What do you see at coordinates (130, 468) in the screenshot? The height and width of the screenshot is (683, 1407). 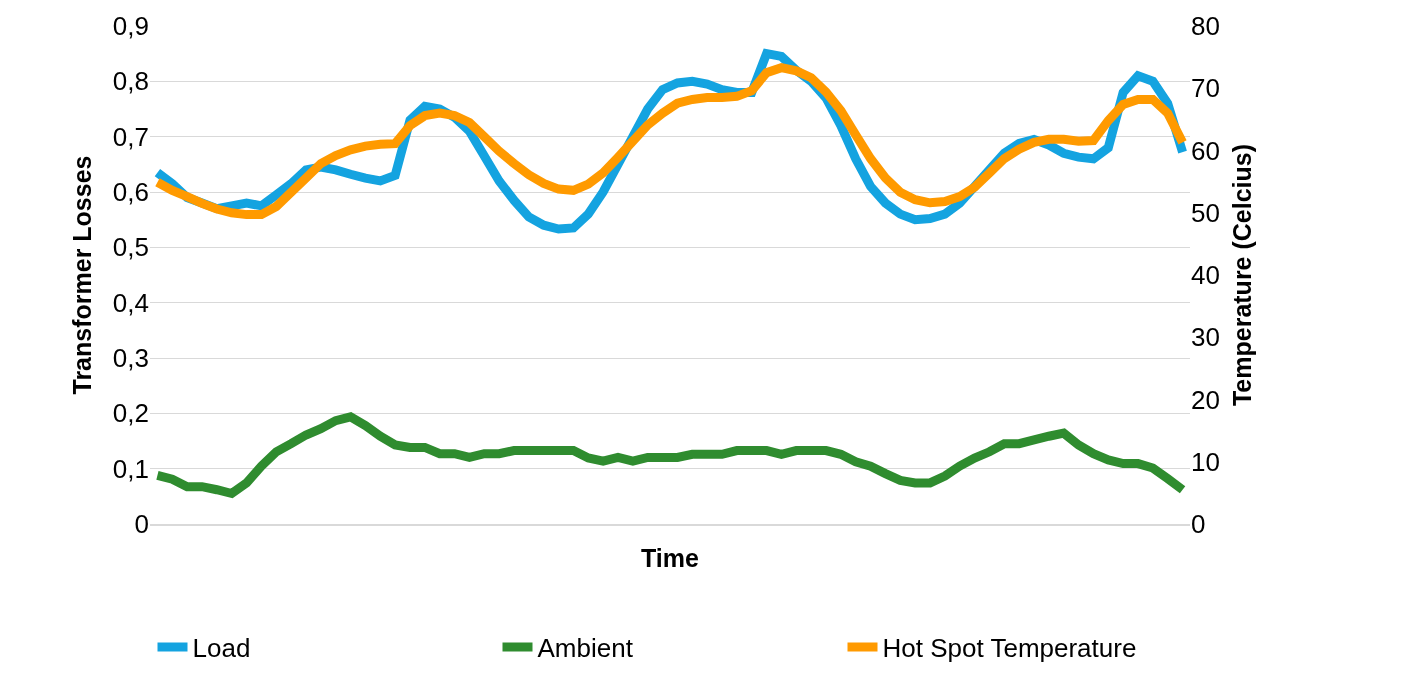 I see `y-tick-label: 0,1` at bounding box center [130, 468].